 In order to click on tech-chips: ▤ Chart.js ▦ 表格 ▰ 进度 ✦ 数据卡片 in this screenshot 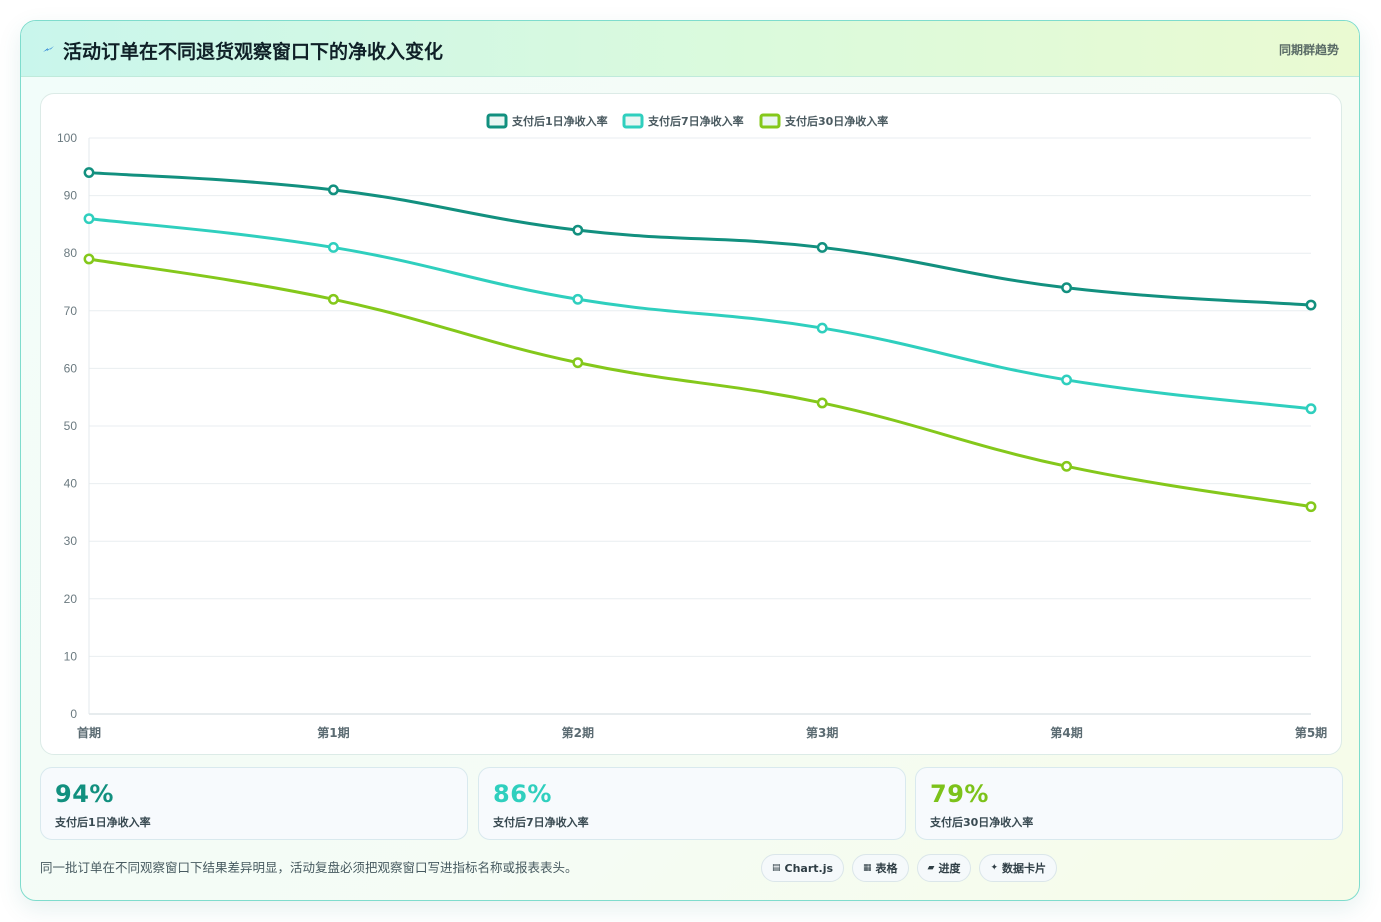, I will do `click(909, 869)`.